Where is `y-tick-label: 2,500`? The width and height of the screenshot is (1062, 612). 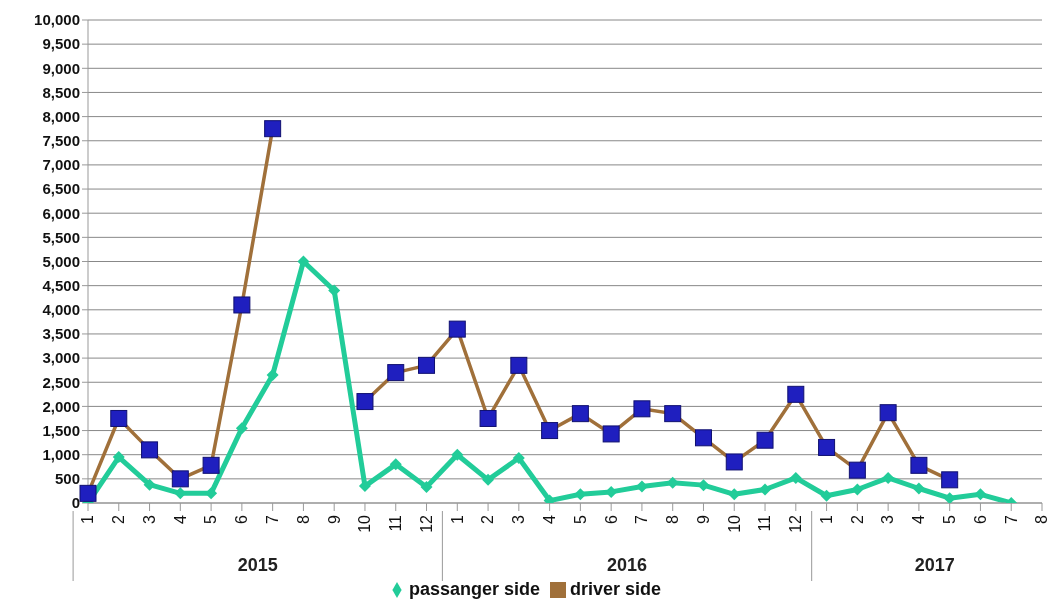
y-tick-label: 2,500 is located at coordinates (61, 382).